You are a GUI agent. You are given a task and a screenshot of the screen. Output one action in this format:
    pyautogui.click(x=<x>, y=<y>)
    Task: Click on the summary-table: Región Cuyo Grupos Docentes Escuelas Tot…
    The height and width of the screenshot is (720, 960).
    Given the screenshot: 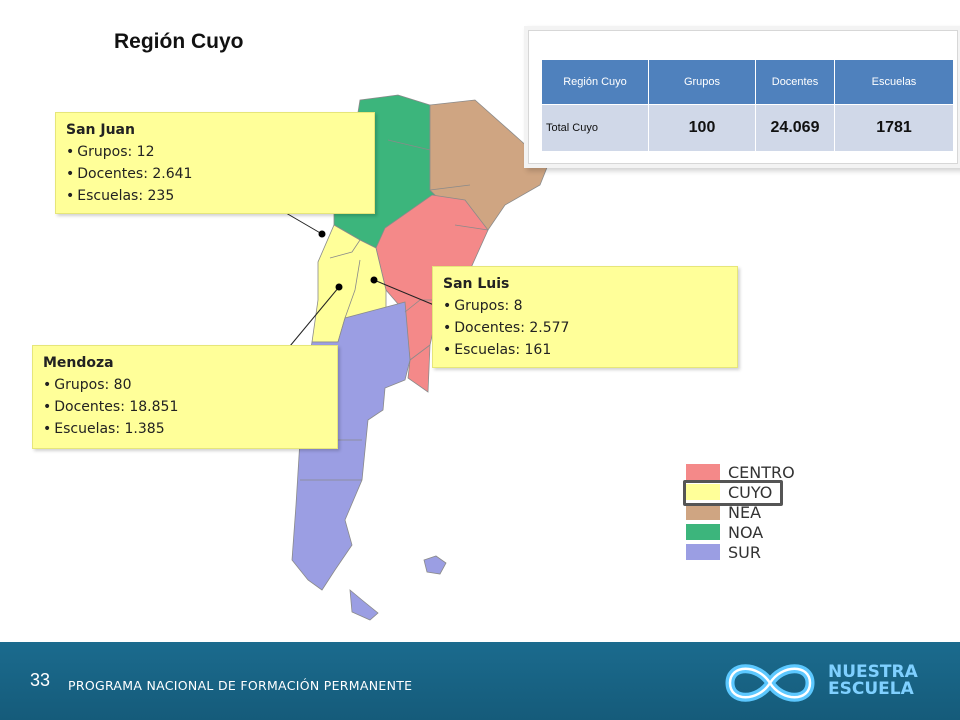 What is the action you would take?
    pyautogui.click(x=747, y=105)
    